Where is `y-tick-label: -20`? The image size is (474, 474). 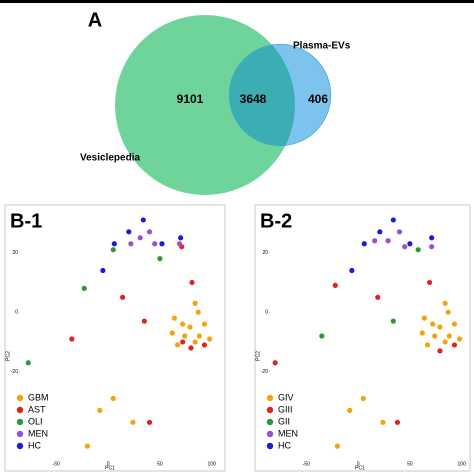
y-tick-label: -20 is located at coordinates (264, 372).